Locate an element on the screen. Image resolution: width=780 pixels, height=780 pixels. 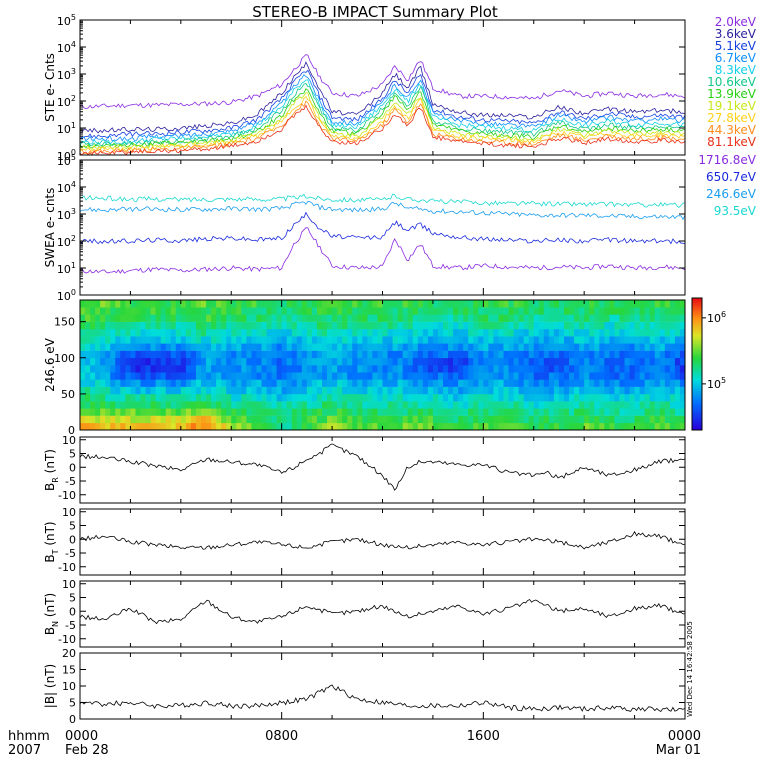
swea-series-line is located at coordinates (382, 228).